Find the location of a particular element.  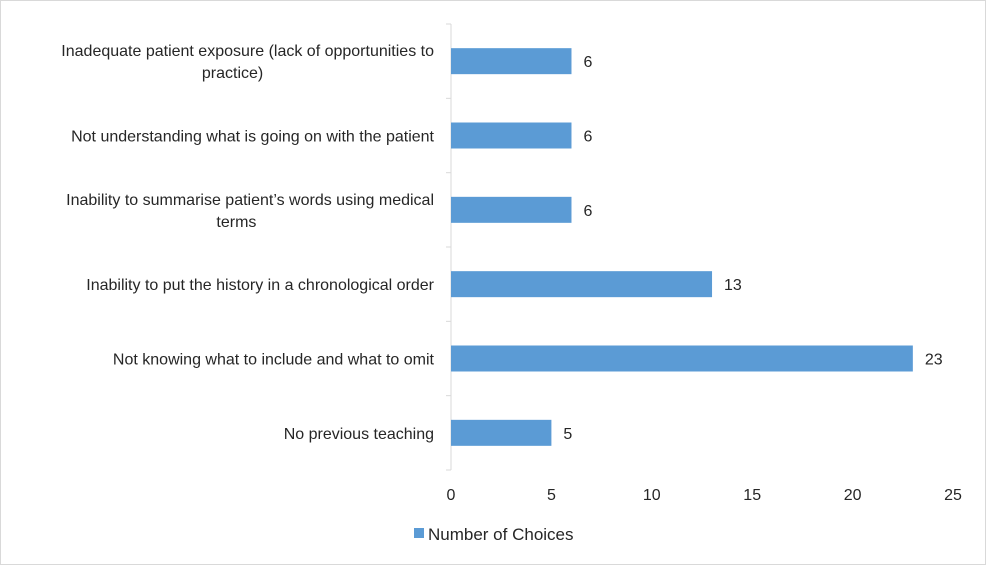

category-label: No previous teaching is located at coordinates (359, 434).